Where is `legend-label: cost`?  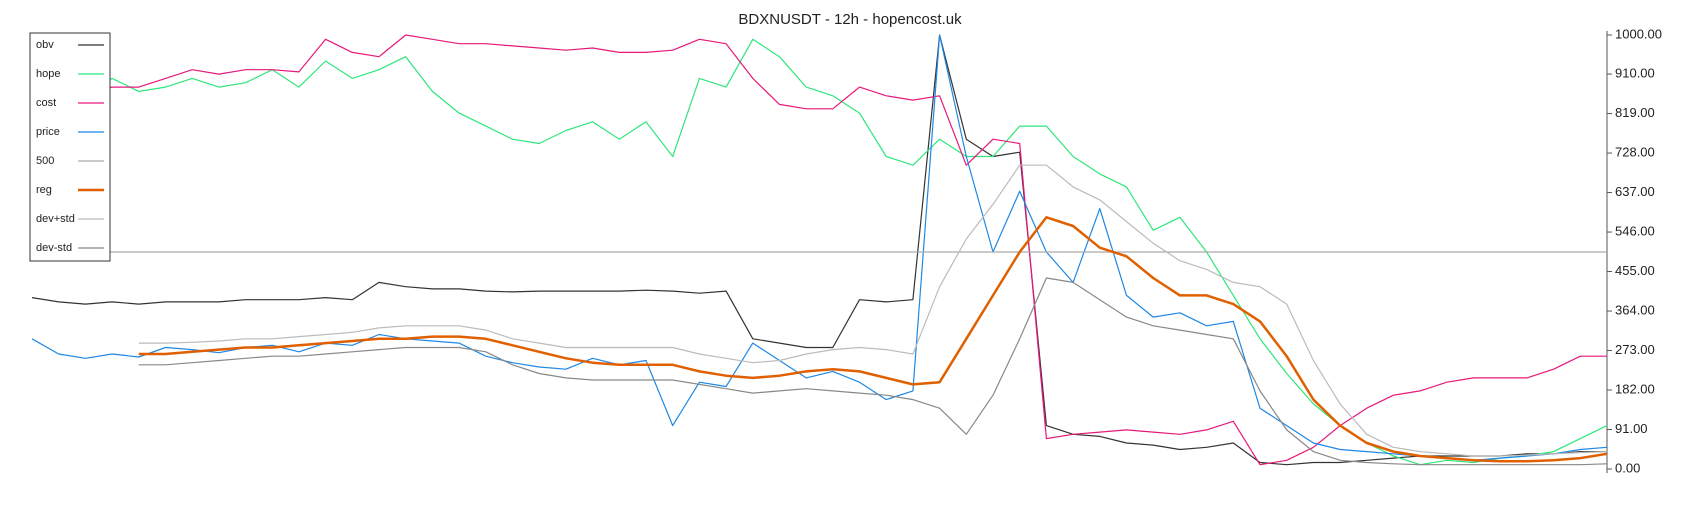 legend-label: cost is located at coordinates (46, 103).